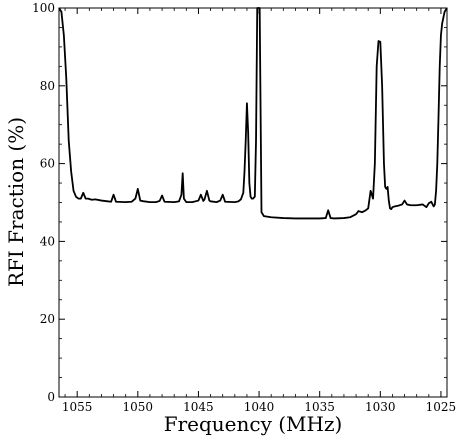 The image size is (458, 442). What do you see at coordinates (198, 407) in the screenshot?
I see `x-tick-label: 1045` at bounding box center [198, 407].